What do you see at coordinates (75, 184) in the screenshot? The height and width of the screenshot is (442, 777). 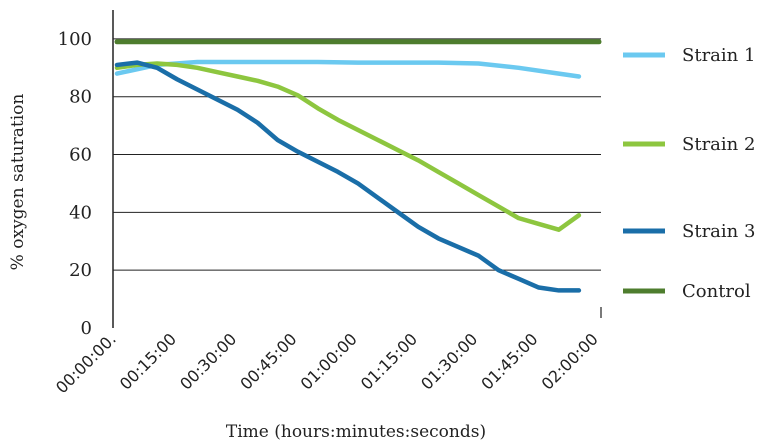 I see `y-tick-labels: 0 20 40 60 80 100` at bounding box center [75, 184].